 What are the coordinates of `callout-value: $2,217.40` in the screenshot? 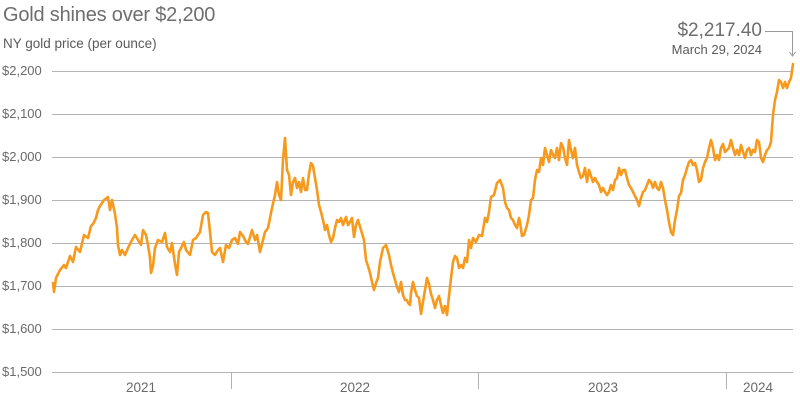 It's located at (719, 30).